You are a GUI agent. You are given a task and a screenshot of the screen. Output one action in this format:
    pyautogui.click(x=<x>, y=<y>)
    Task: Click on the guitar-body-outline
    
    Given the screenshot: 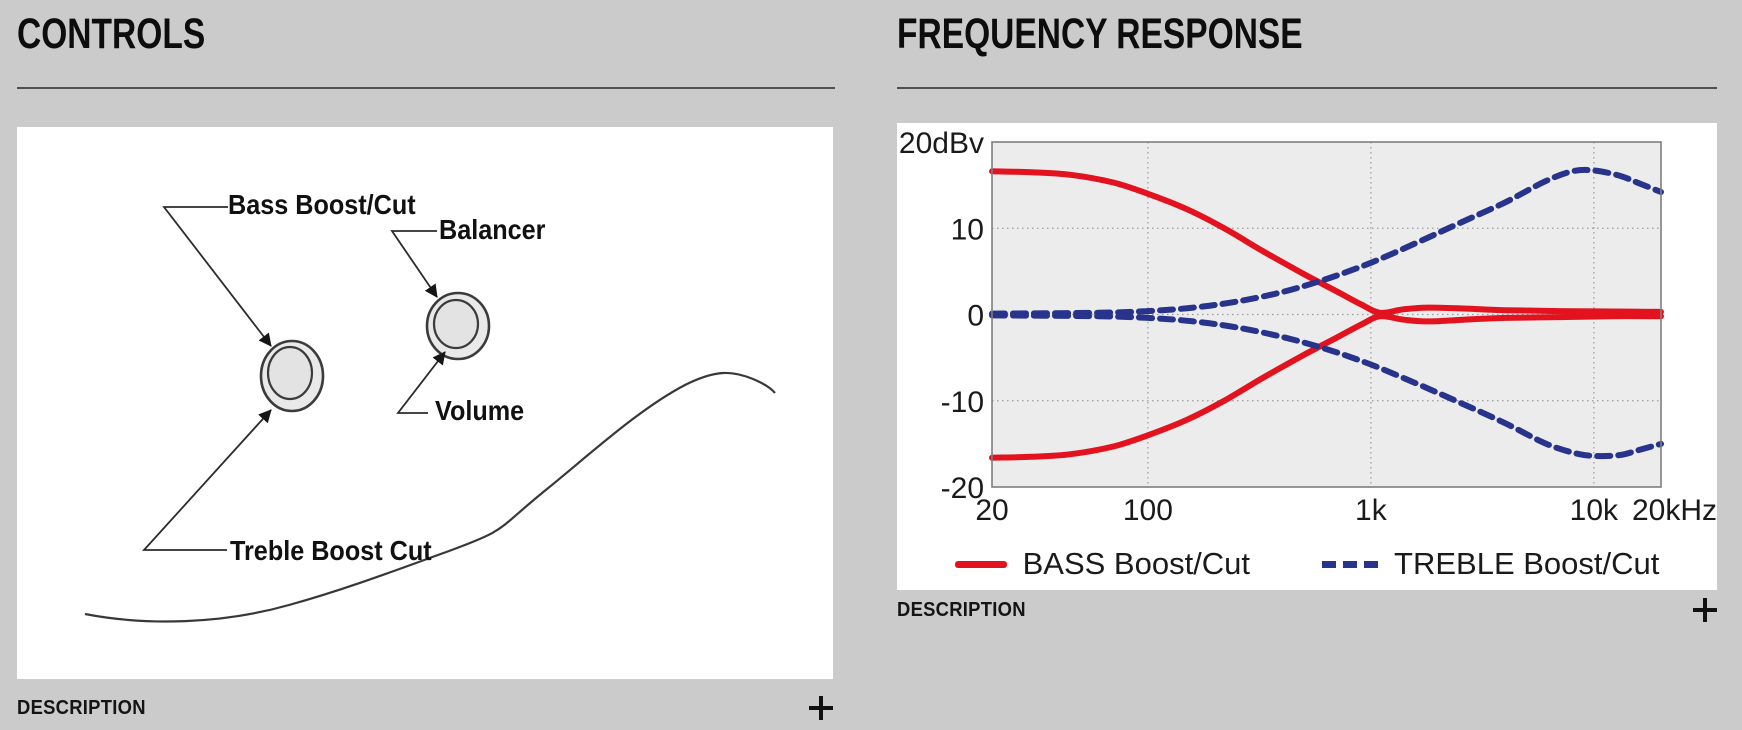 What is the action you would take?
    pyautogui.click(x=430, y=497)
    